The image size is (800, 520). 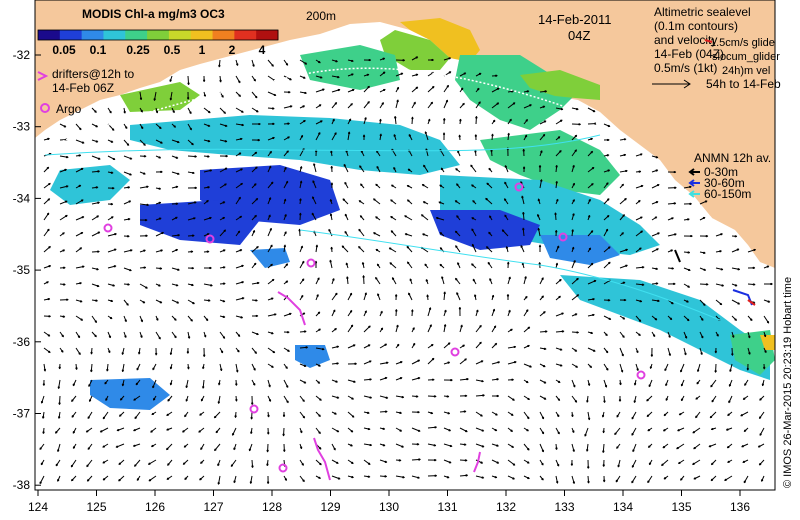 I want to click on argo-float, so click(x=519, y=187).